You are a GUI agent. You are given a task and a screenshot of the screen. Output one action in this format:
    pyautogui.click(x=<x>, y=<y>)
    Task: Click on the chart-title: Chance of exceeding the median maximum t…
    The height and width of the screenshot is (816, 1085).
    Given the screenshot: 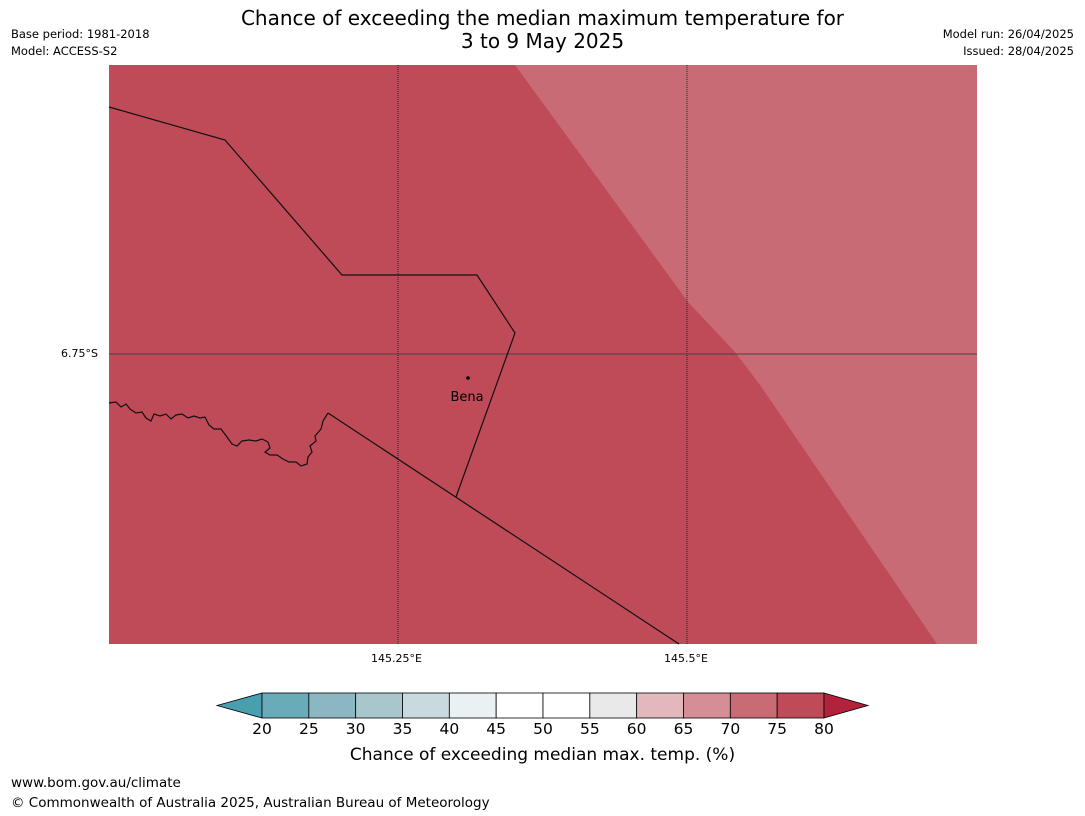 What is the action you would take?
    pyautogui.click(x=542, y=30)
    